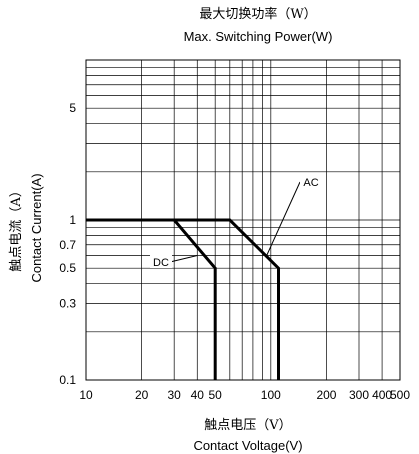 The image size is (419, 454). Describe the element at coordinates (72, 220) in the screenshot. I see `y-tick-label: 1` at that location.